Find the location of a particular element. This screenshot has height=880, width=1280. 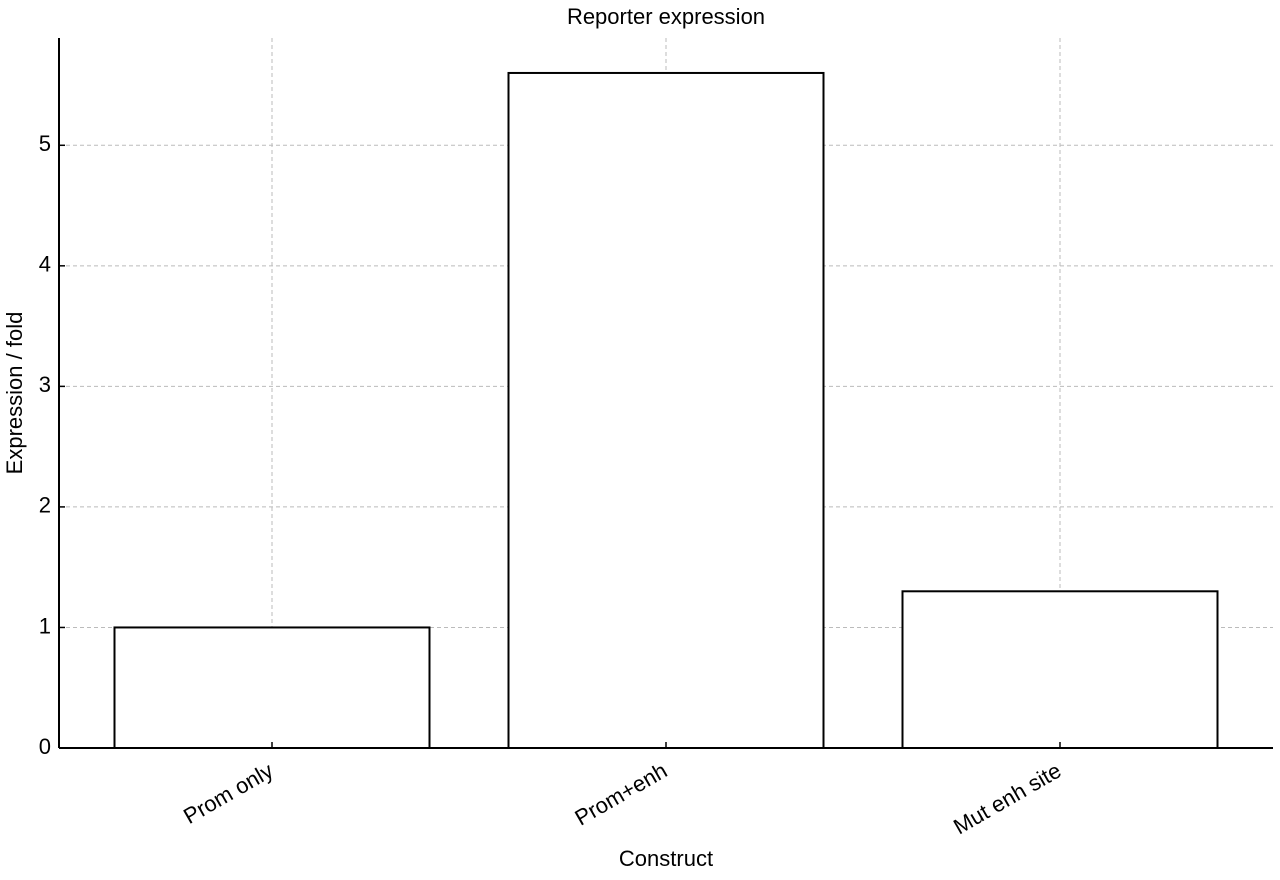

chart-title: Reporter expression is located at coordinates (666, 16).